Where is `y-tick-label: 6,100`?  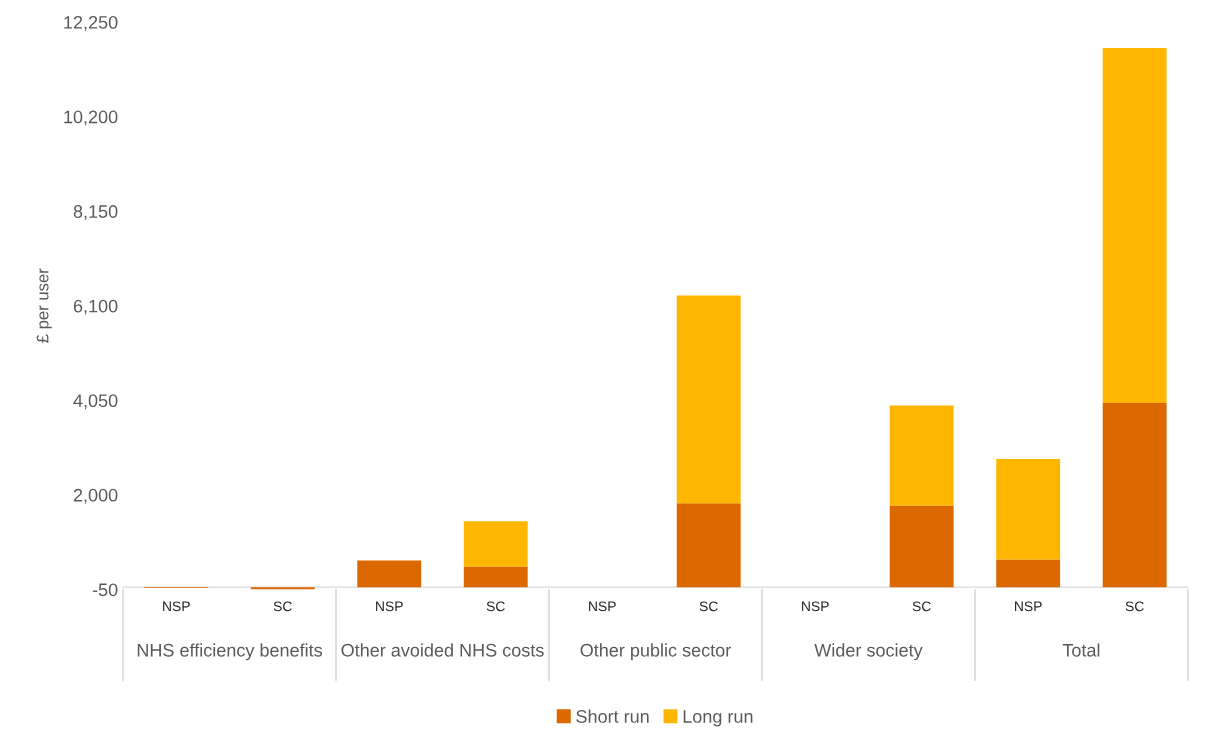
y-tick-label: 6,100 is located at coordinates (95, 307).